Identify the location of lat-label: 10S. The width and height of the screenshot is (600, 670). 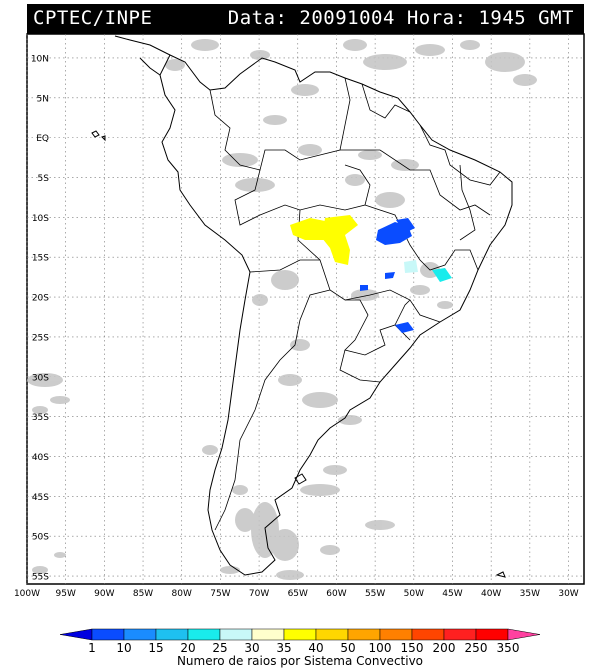
(40, 219).